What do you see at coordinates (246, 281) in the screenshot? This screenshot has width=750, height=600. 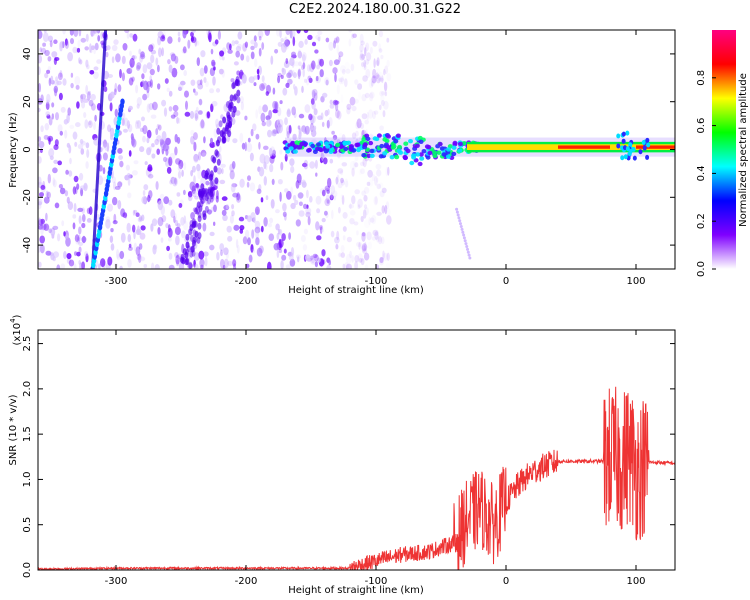 I see `spectrogram-x-tick-label: -200` at bounding box center [246, 281].